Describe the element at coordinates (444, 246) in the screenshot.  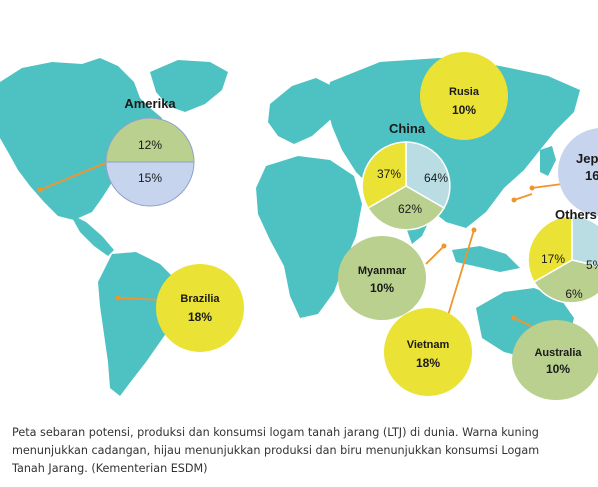
I see `dot-myanmar` at that location.